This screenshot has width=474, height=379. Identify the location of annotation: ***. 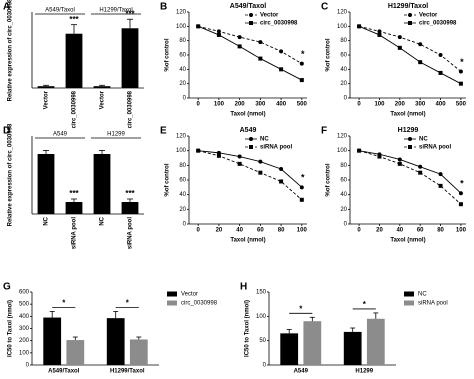
(74, 193).